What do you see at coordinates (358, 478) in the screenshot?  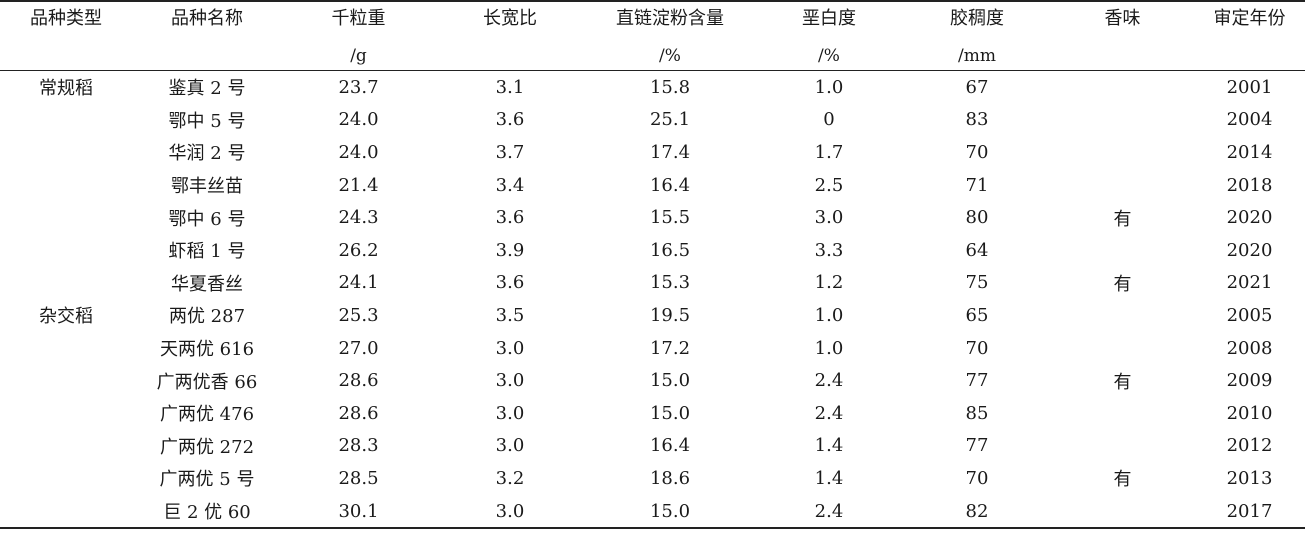 I see `table-cell: 28.5` at bounding box center [358, 478].